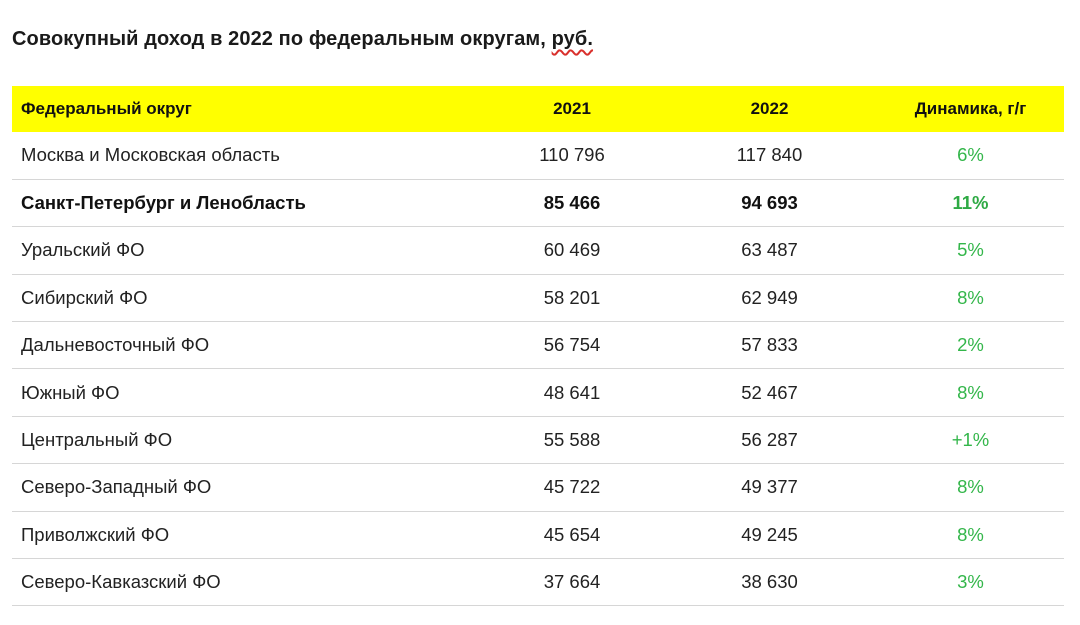 The height and width of the screenshot is (625, 1080). I want to click on value-2021-cell: 58 201, so click(572, 297).